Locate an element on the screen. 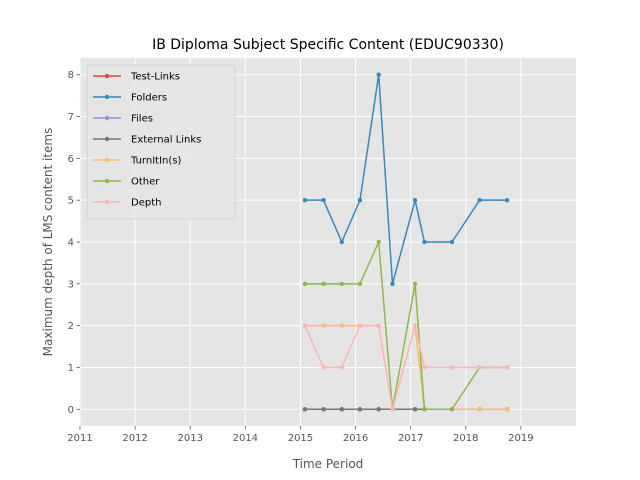  y-axis: 0 1 2 3 4 5 6 7 8 is located at coordinates (74, 243).